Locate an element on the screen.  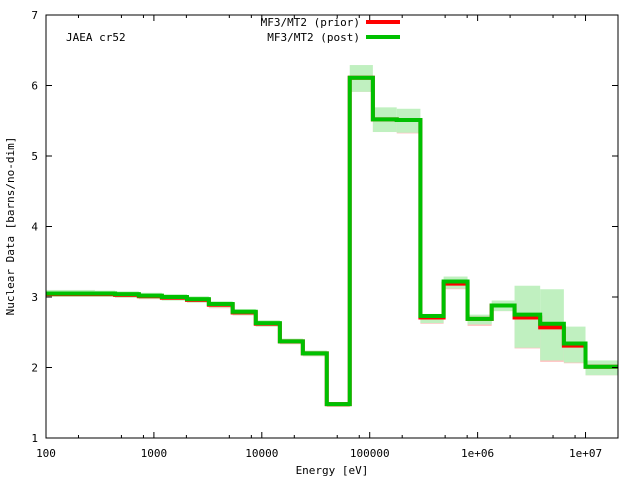
y-tick-label: 4 is located at coordinates (34, 227).